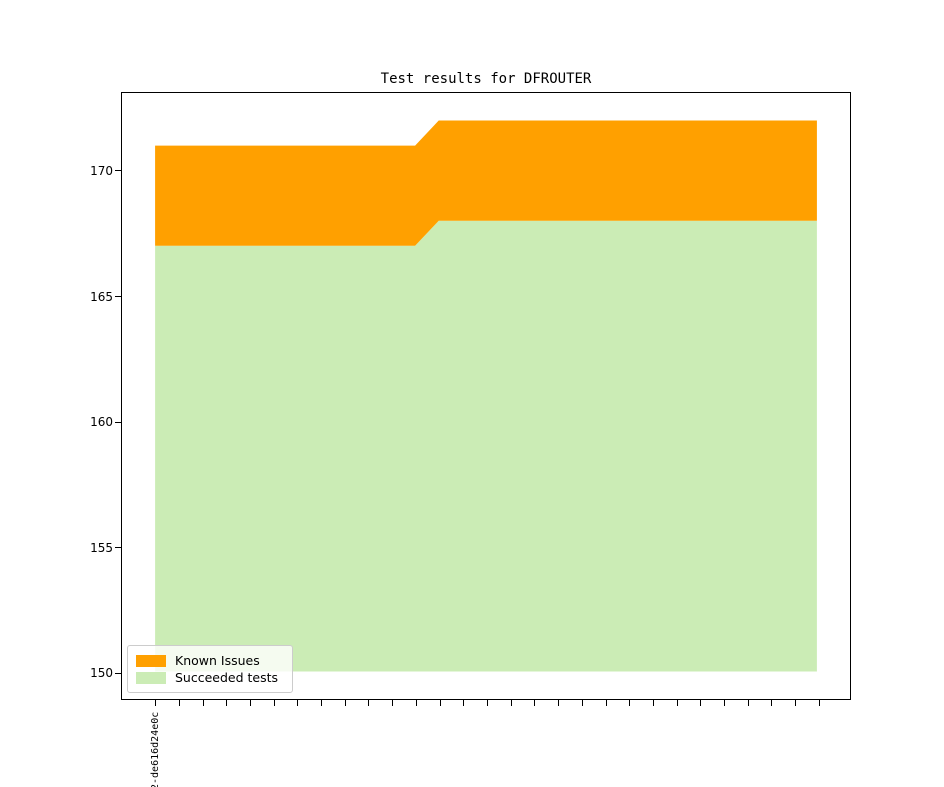 Image resolution: width=944 pixels, height=787 pixels. Describe the element at coordinates (151, 677) in the screenshot. I see `succeeded-tests-swatch-icon` at that location.